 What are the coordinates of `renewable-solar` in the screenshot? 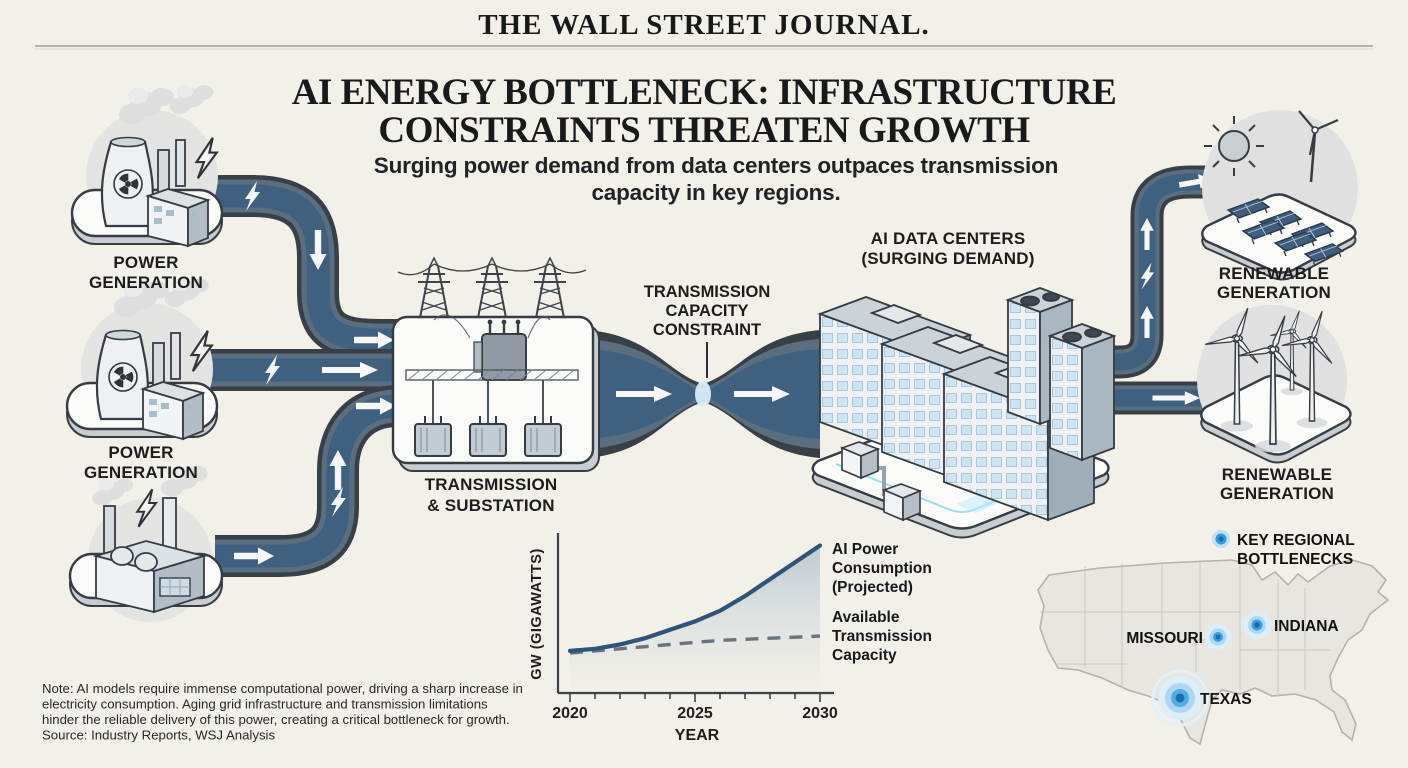 It's located at (1279, 195).